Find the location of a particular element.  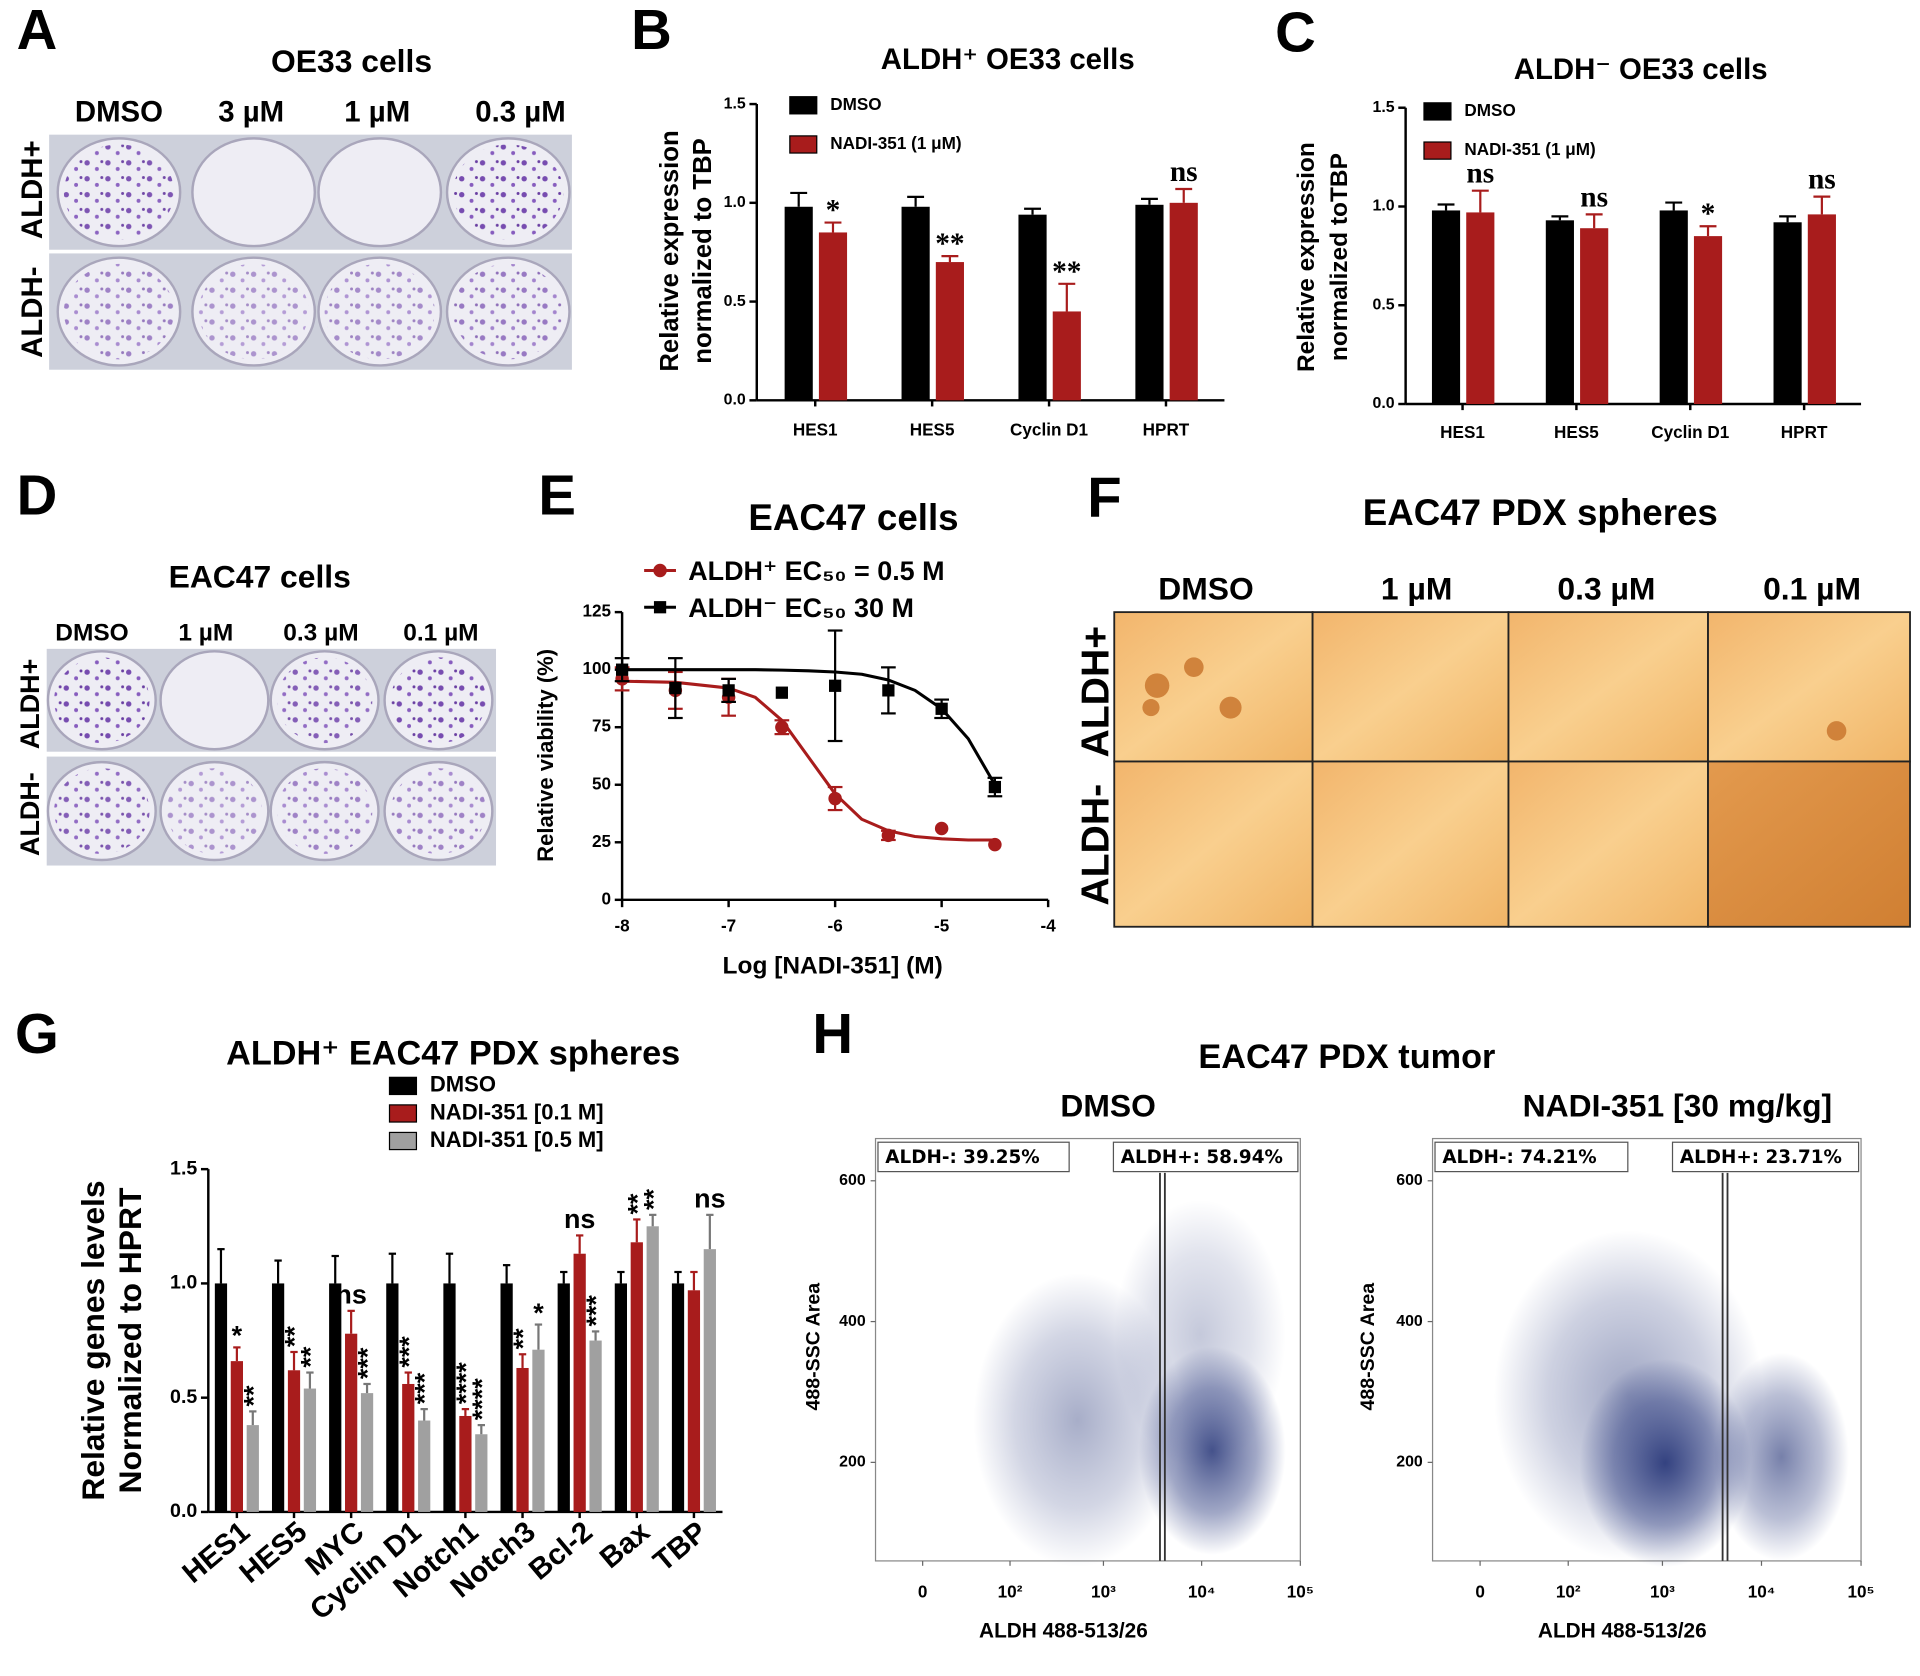

panel-letter: H is located at coordinates (832, 1033).